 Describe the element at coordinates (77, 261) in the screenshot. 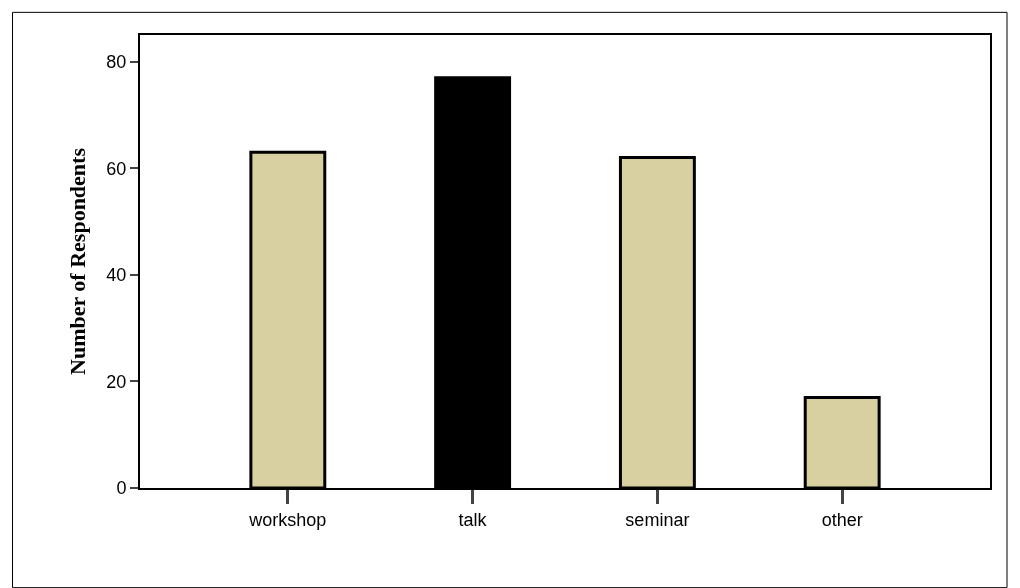

I see `y-axis-title: Number of Respondents` at that location.